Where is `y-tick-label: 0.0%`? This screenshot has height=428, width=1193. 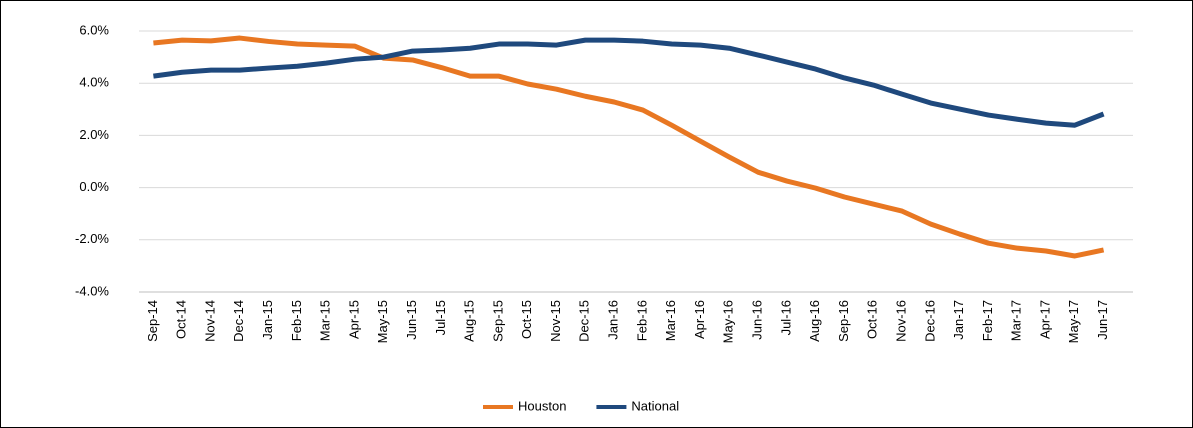
y-tick-label: 0.0% is located at coordinates (94, 186).